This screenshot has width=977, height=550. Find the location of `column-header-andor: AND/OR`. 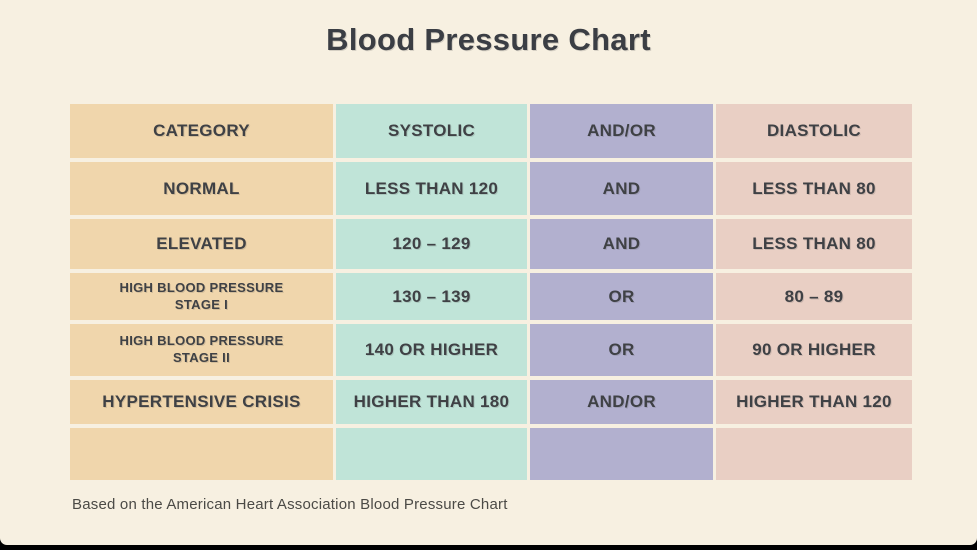

column-header-andor: AND/OR is located at coordinates (621, 131).